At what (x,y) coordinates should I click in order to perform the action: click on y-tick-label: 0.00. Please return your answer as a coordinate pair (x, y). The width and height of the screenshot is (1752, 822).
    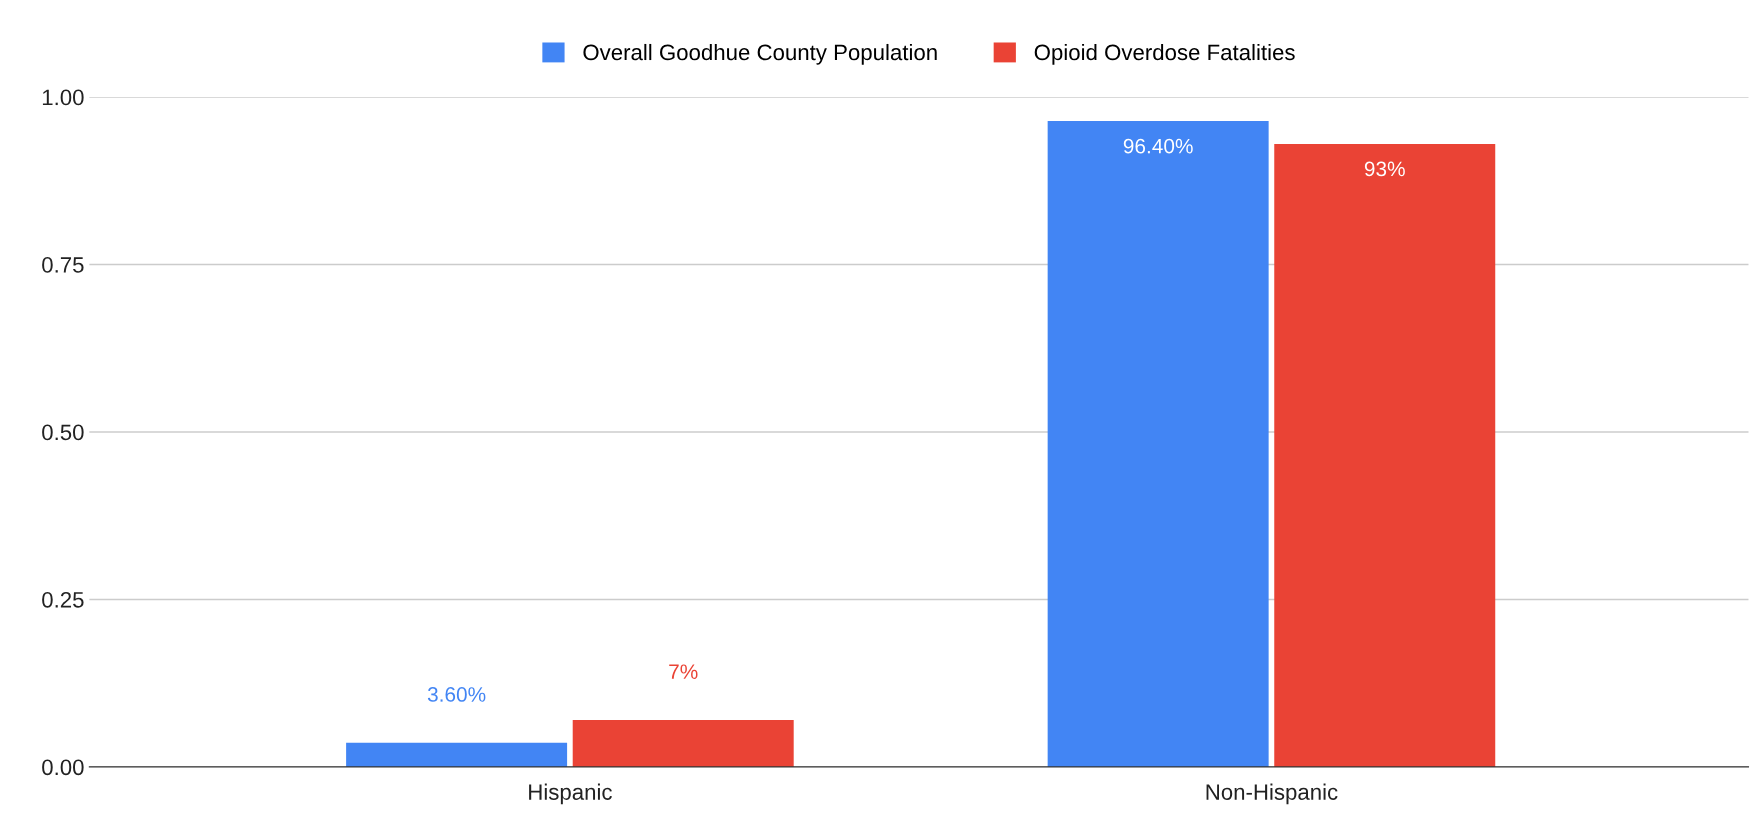
    Looking at the image, I should click on (63, 767).